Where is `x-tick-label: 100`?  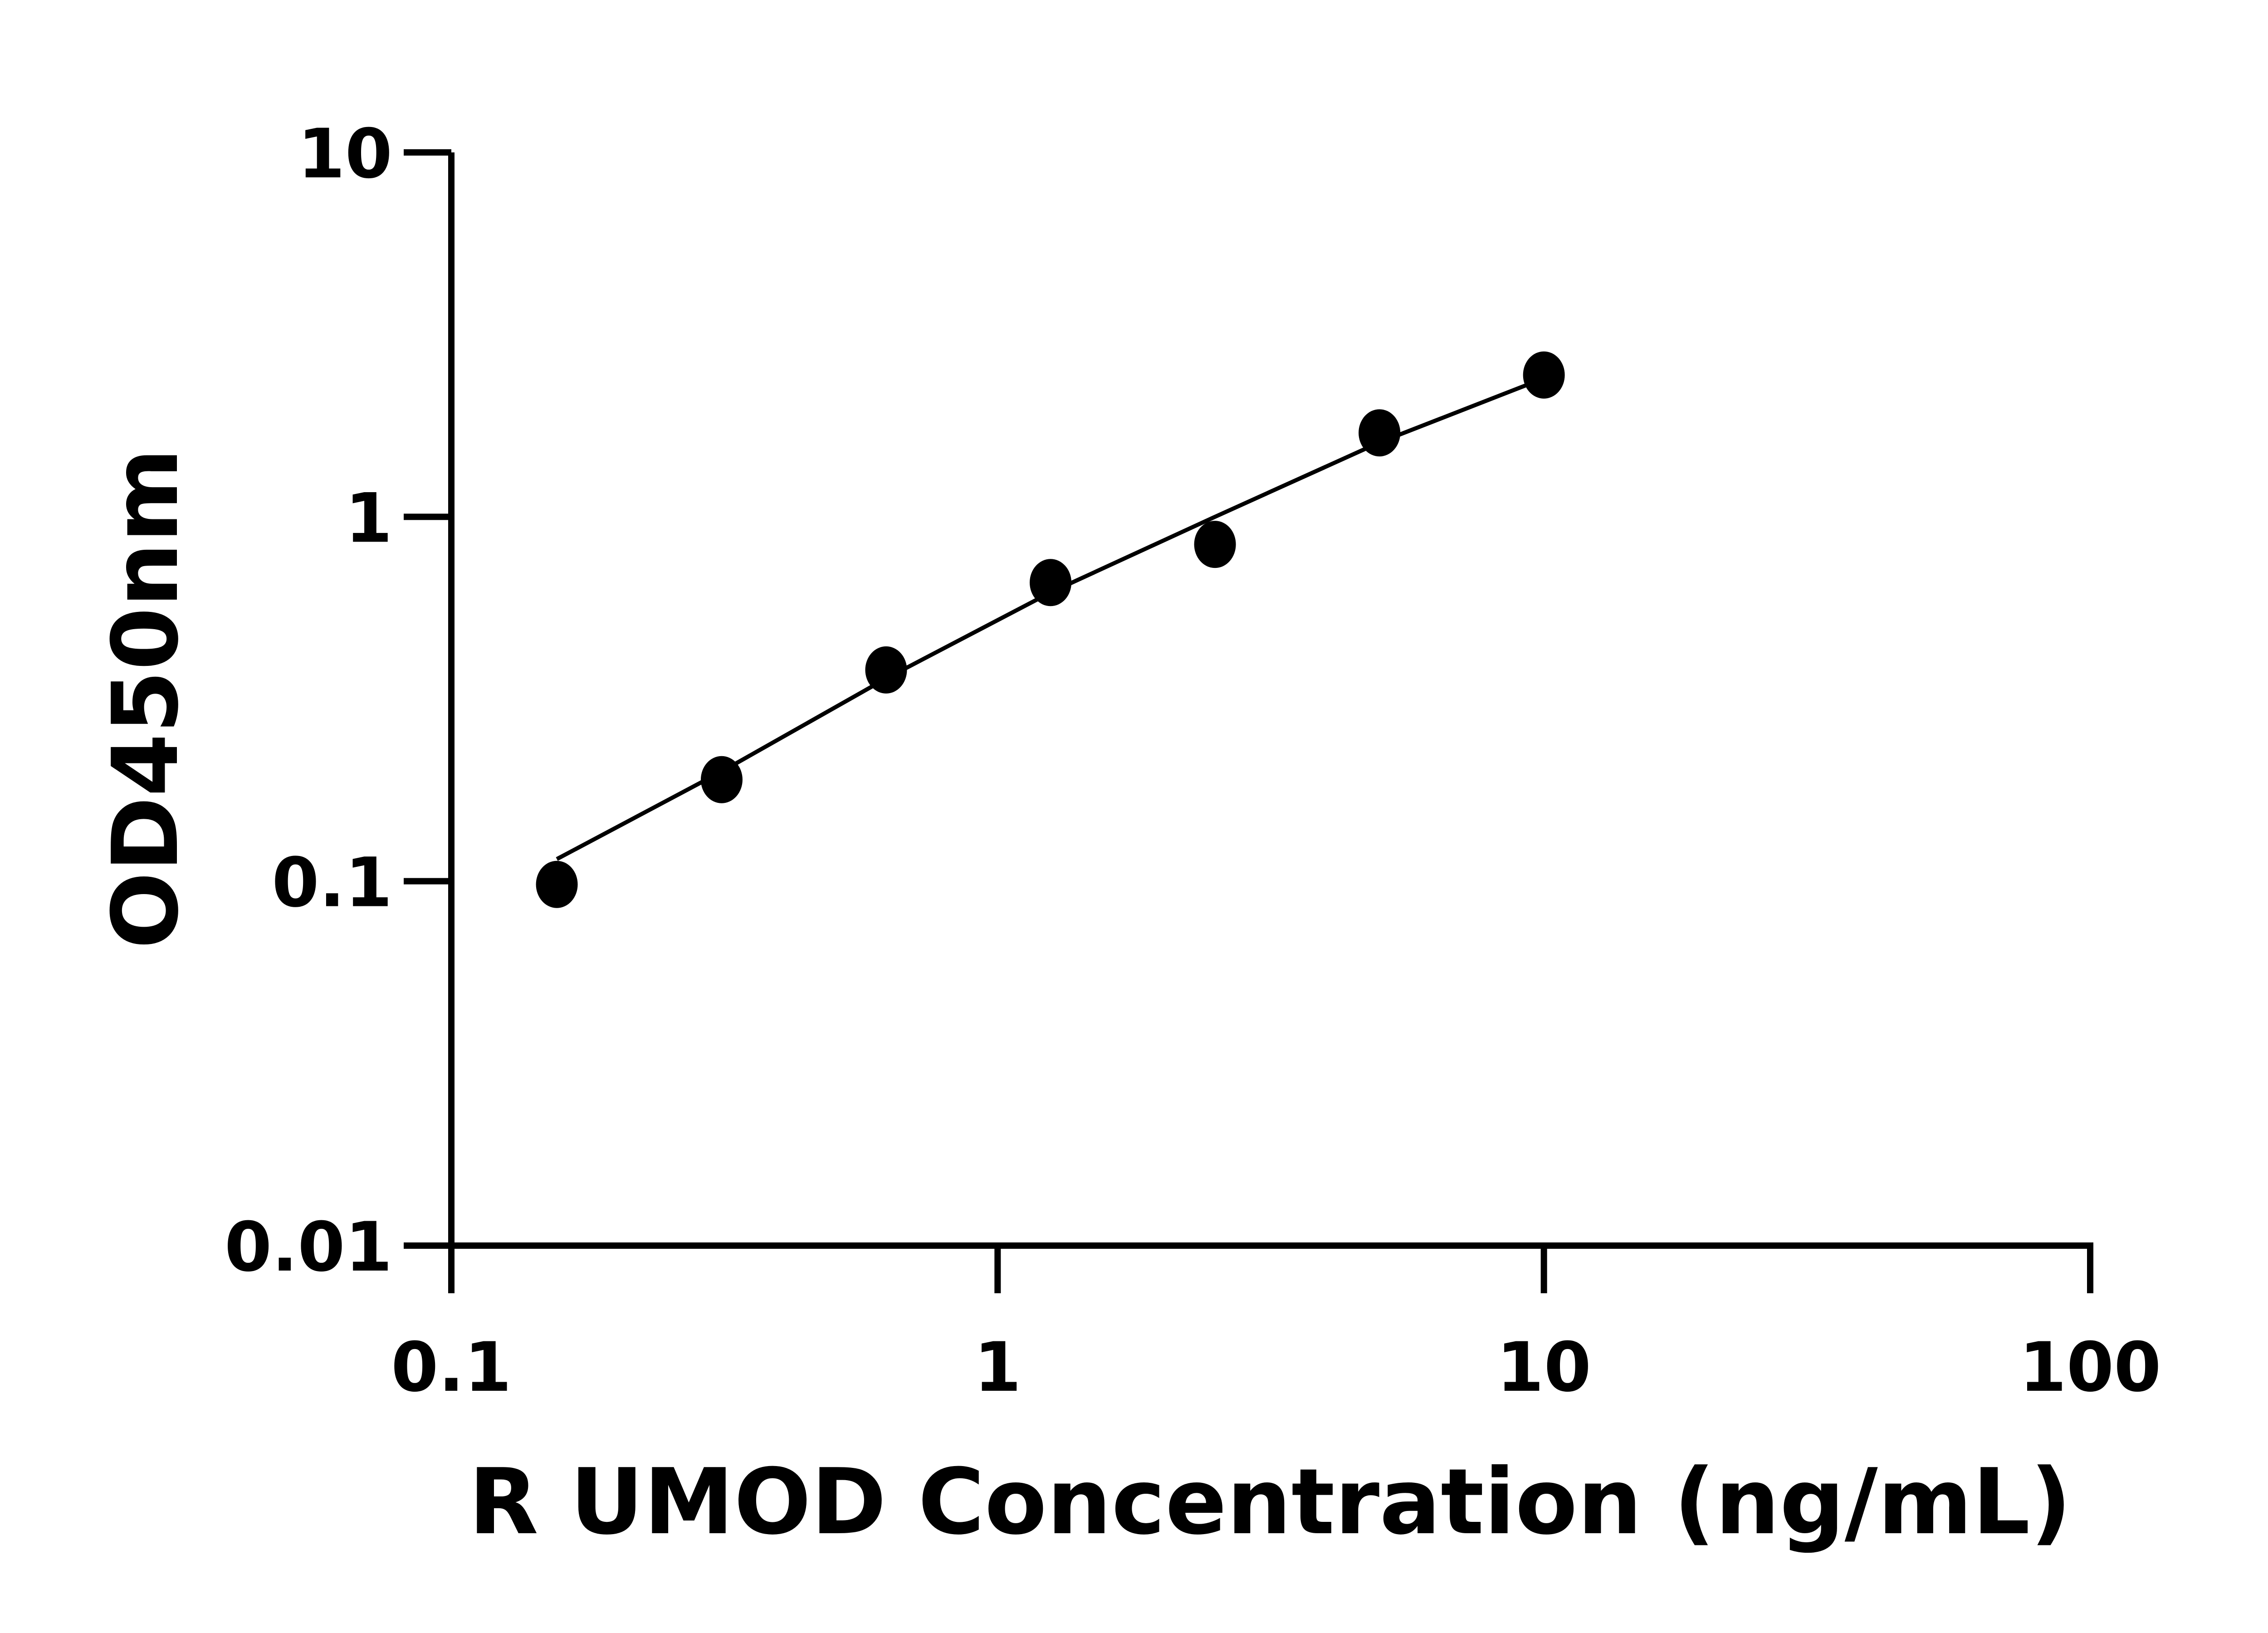
x-tick-label: 100 is located at coordinates (2090, 1367).